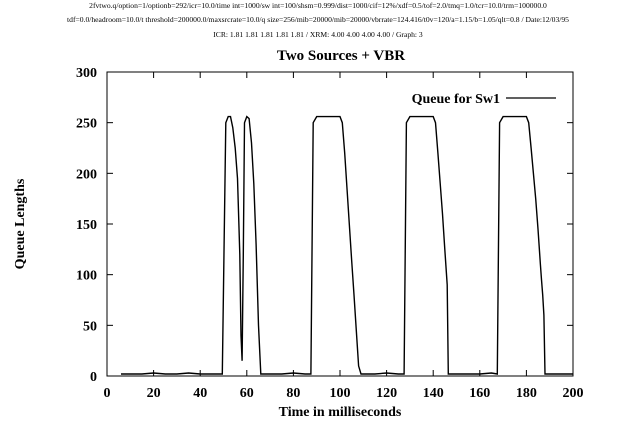 The height and width of the screenshot is (425, 636). What do you see at coordinates (573, 393) in the screenshot?
I see `x-tick-label: 200` at bounding box center [573, 393].